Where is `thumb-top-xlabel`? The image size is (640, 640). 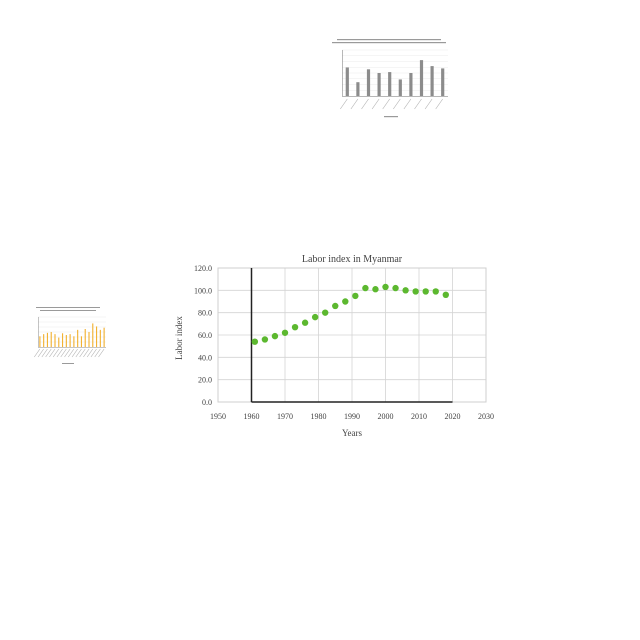
thumb-top-xlabel is located at coordinates (391, 117).